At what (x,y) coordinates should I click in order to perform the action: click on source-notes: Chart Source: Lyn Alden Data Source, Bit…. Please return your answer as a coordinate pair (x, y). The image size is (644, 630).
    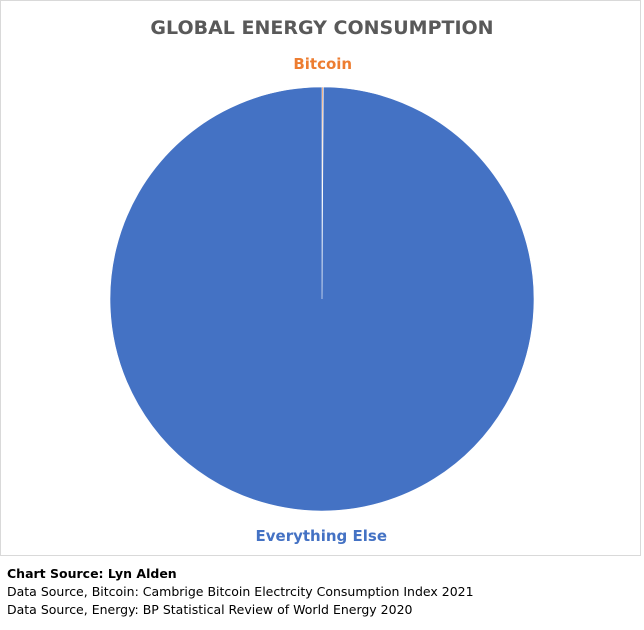
    Looking at the image, I should click on (322, 592).